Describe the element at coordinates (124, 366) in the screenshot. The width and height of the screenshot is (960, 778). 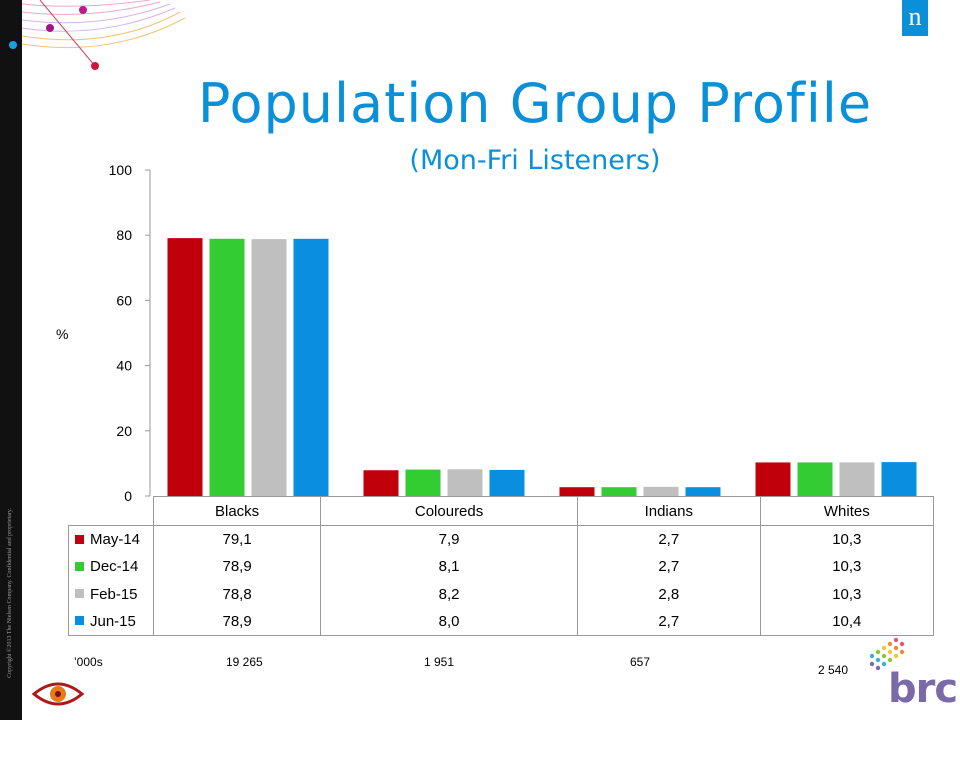
I see `y-tick-label: 40` at that location.